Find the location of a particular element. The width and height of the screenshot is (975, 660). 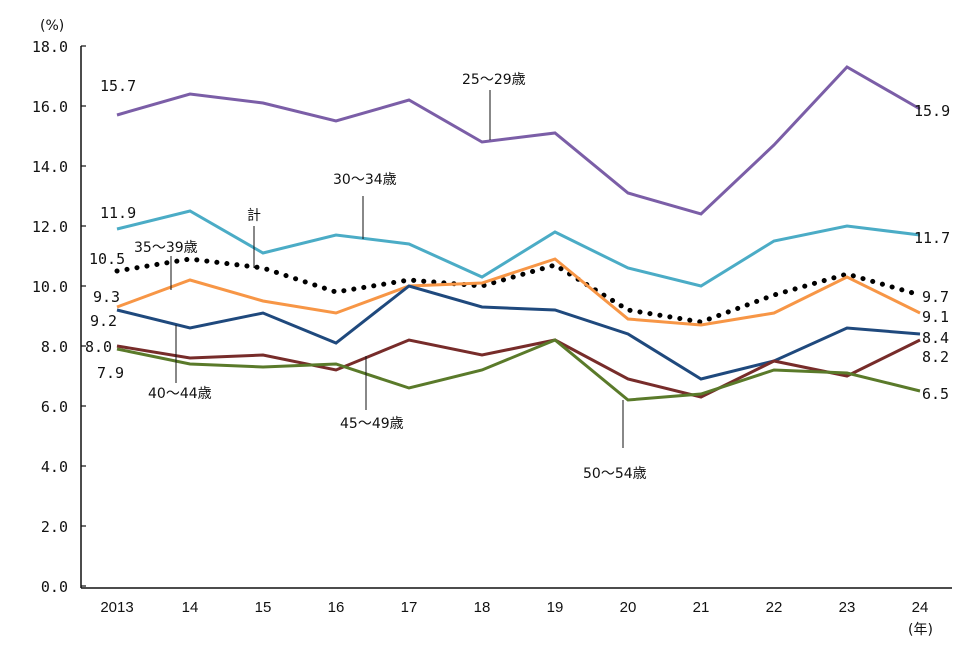

x-tick-label: 20 is located at coordinates (628, 607).